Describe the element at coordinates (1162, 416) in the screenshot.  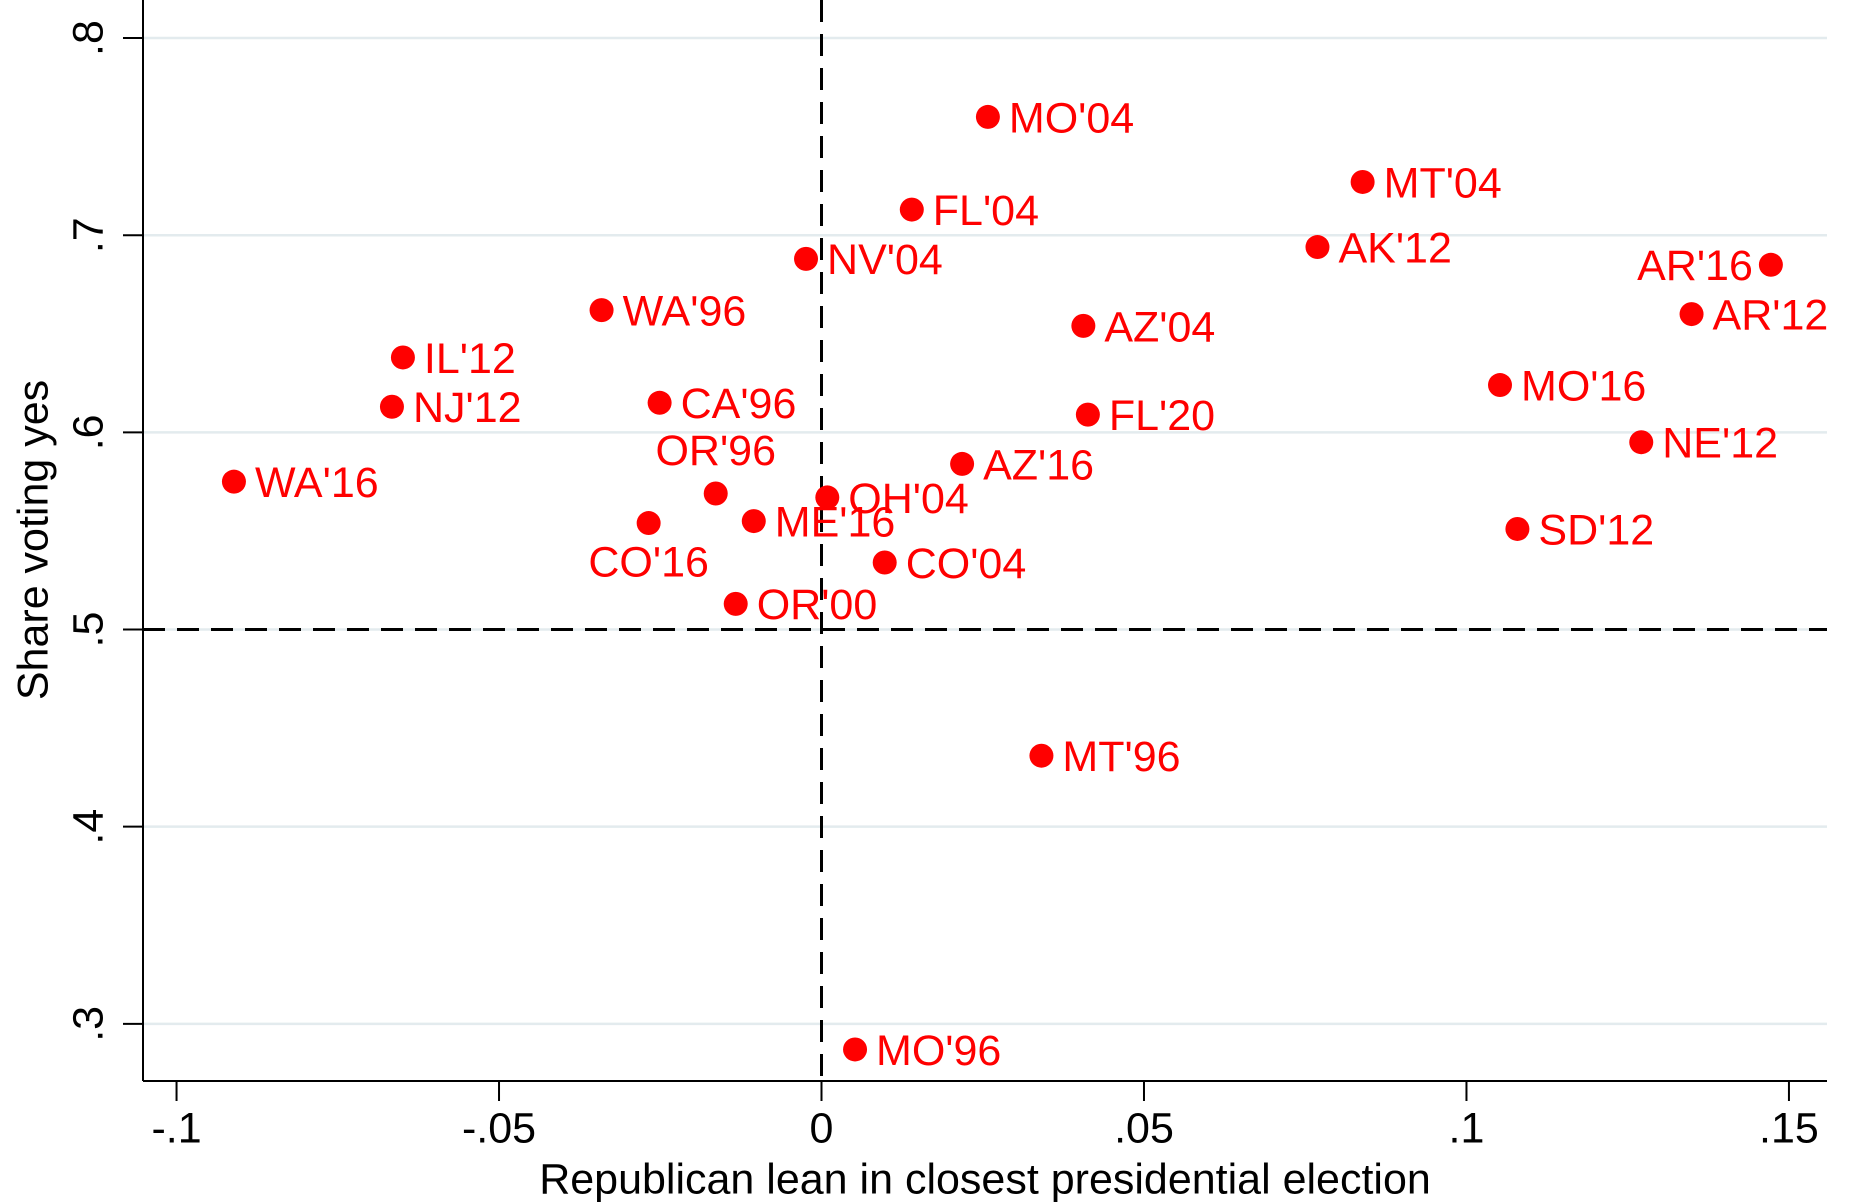
I see `point-label: FL'20` at that location.